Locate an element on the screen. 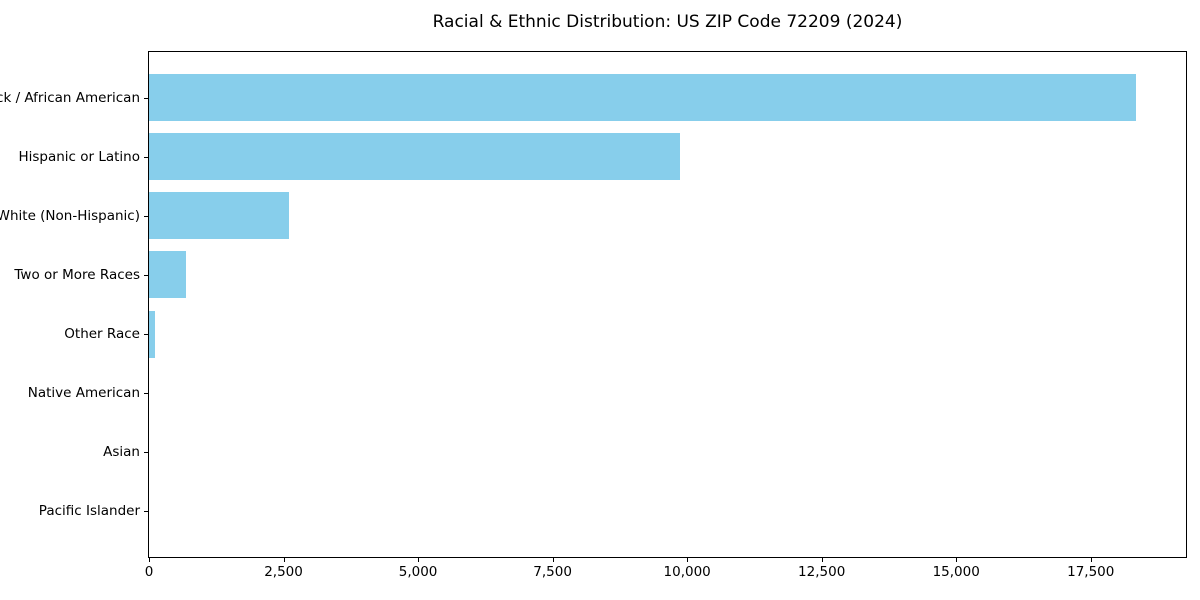  y-tick-label: Black / African American is located at coordinates (70, 97).